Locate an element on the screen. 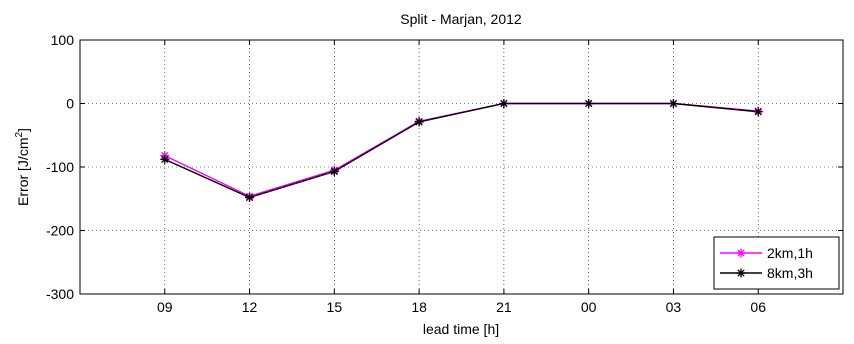  x-tick-label: 00 is located at coordinates (589, 307).